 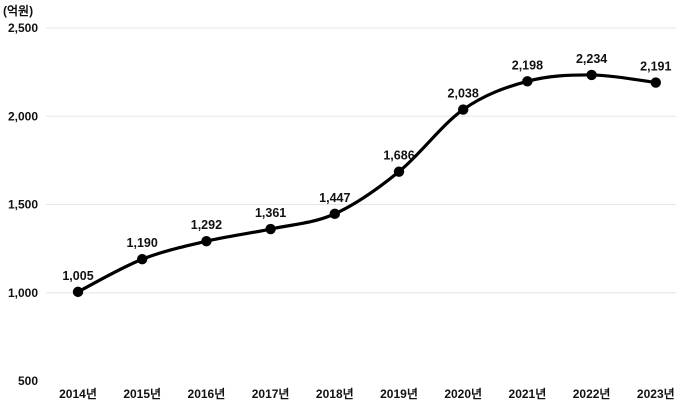 What do you see at coordinates (18, 11) in the screenshot?
I see `y-axis-unit-label: (억원)` at bounding box center [18, 11].